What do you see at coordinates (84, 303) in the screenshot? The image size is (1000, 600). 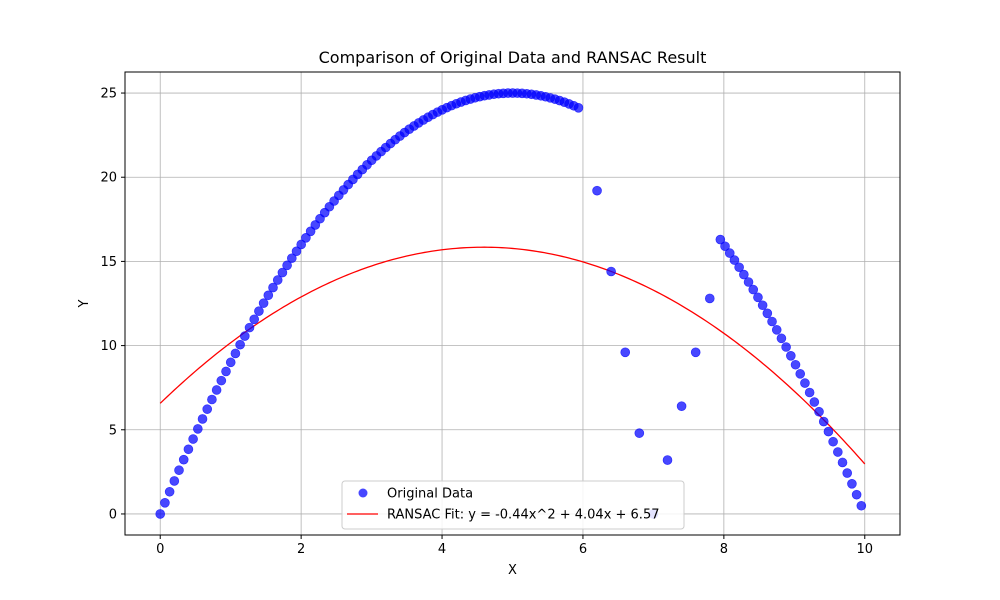 I see `y-axis-label: Y` at bounding box center [84, 303].